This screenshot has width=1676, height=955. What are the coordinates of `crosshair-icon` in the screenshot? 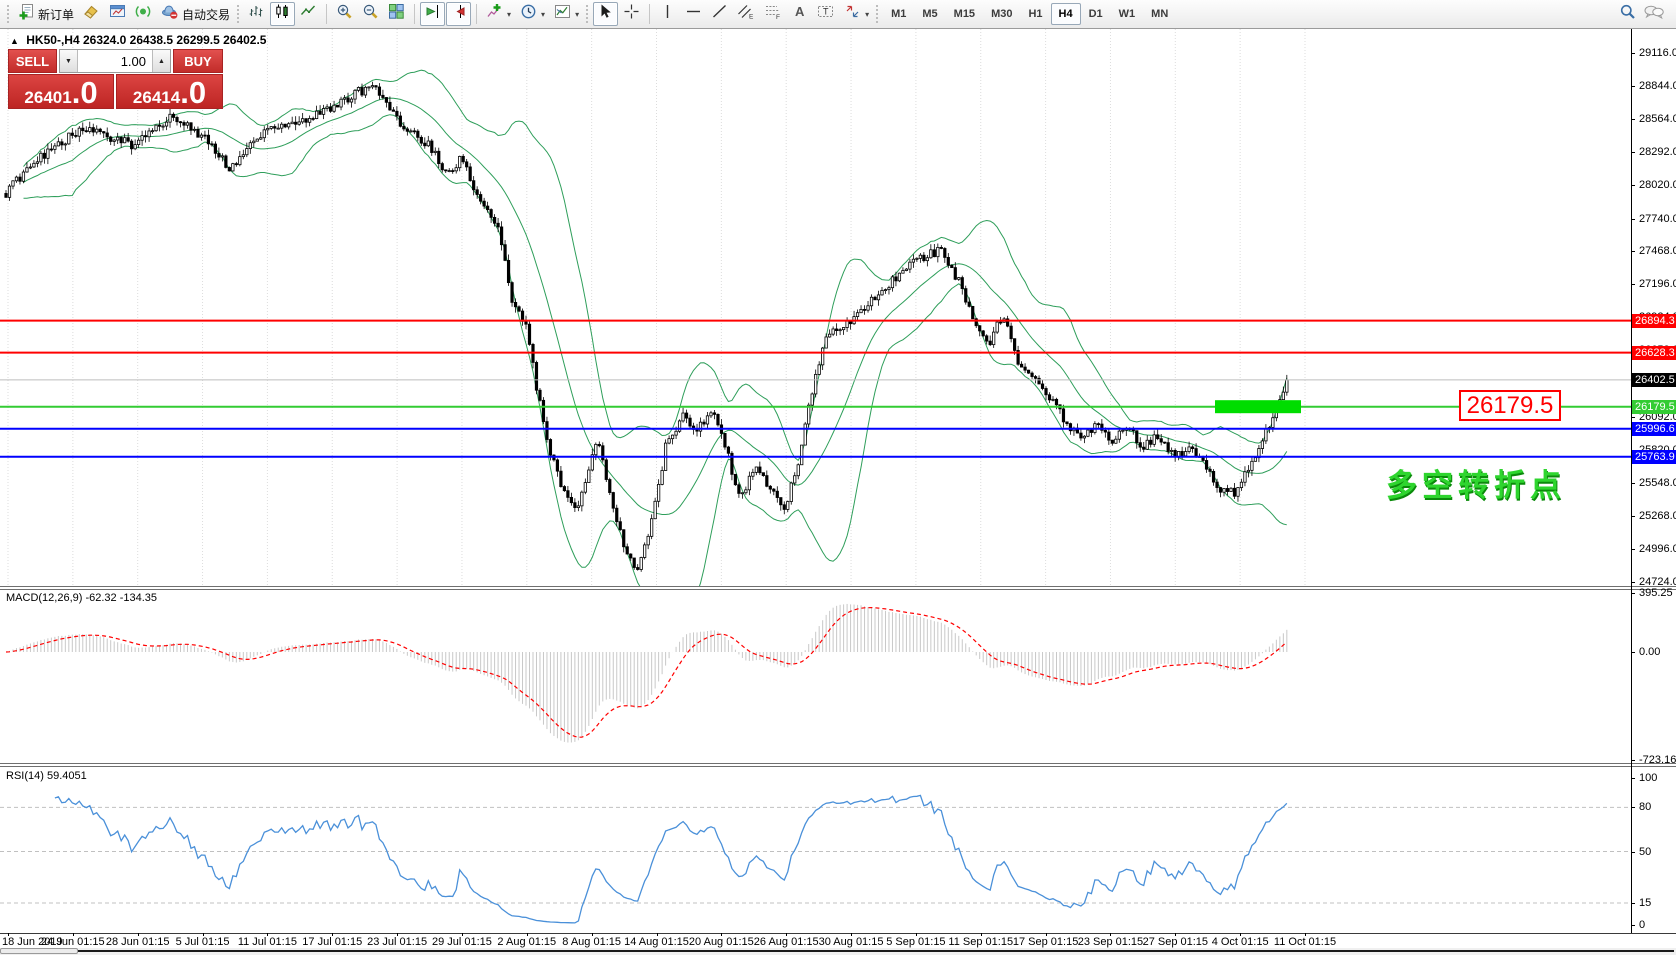 It's located at (631, 14).